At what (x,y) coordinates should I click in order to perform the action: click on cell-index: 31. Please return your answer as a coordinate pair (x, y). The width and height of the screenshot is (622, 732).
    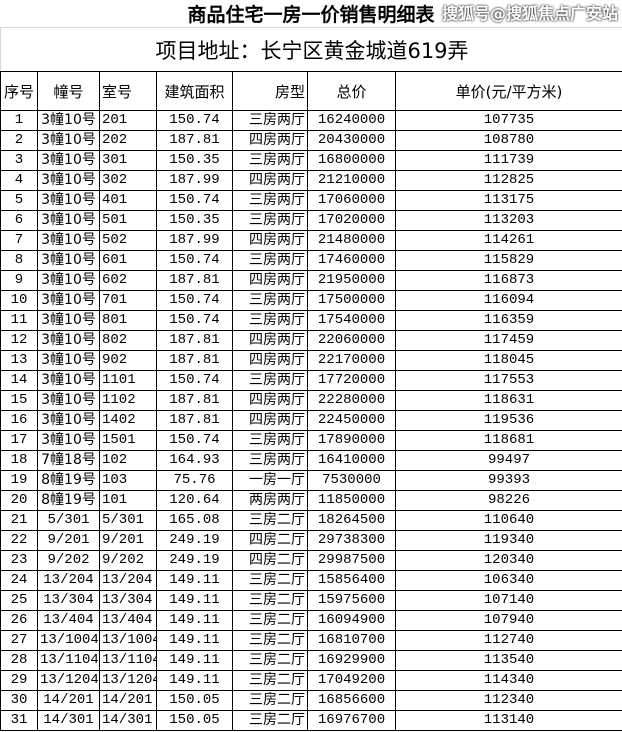
    Looking at the image, I should click on (19, 720).